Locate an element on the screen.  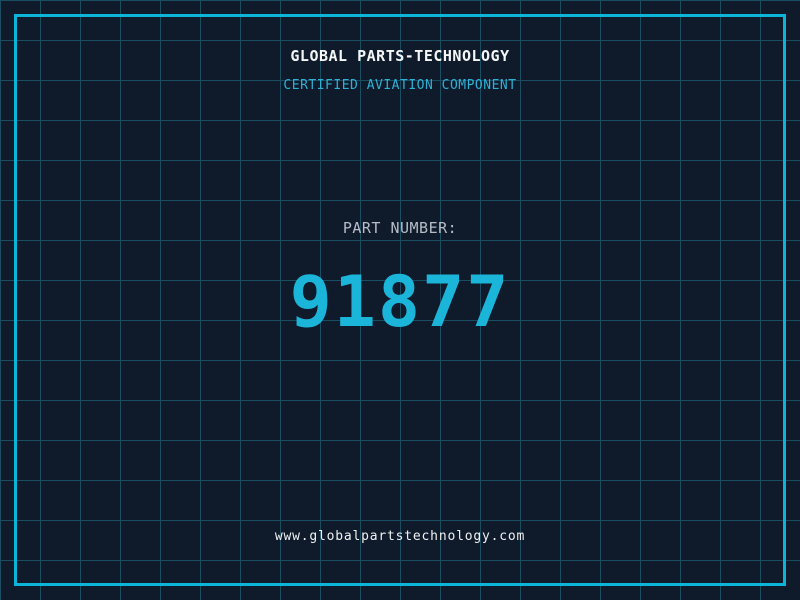
website-url: www.globalpartstechnology.com is located at coordinates (400, 536).